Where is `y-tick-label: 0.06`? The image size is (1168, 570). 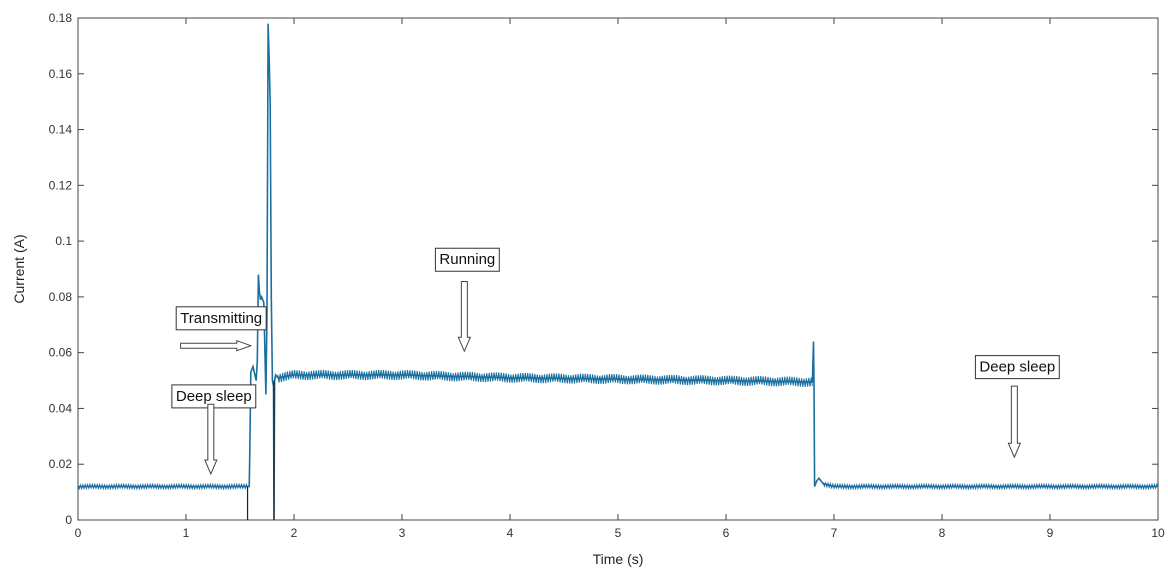
y-tick-label: 0.06 is located at coordinates (61, 353).